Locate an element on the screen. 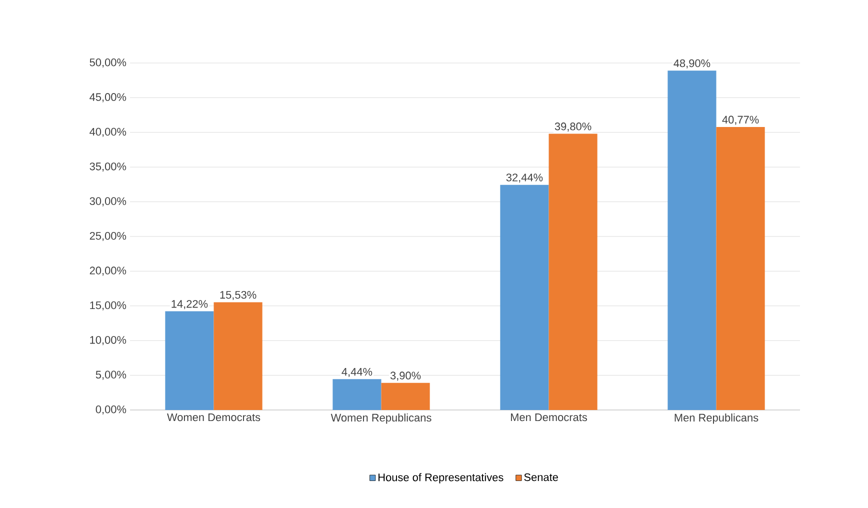  x-tick-label: Women Republicans is located at coordinates (381, 419).